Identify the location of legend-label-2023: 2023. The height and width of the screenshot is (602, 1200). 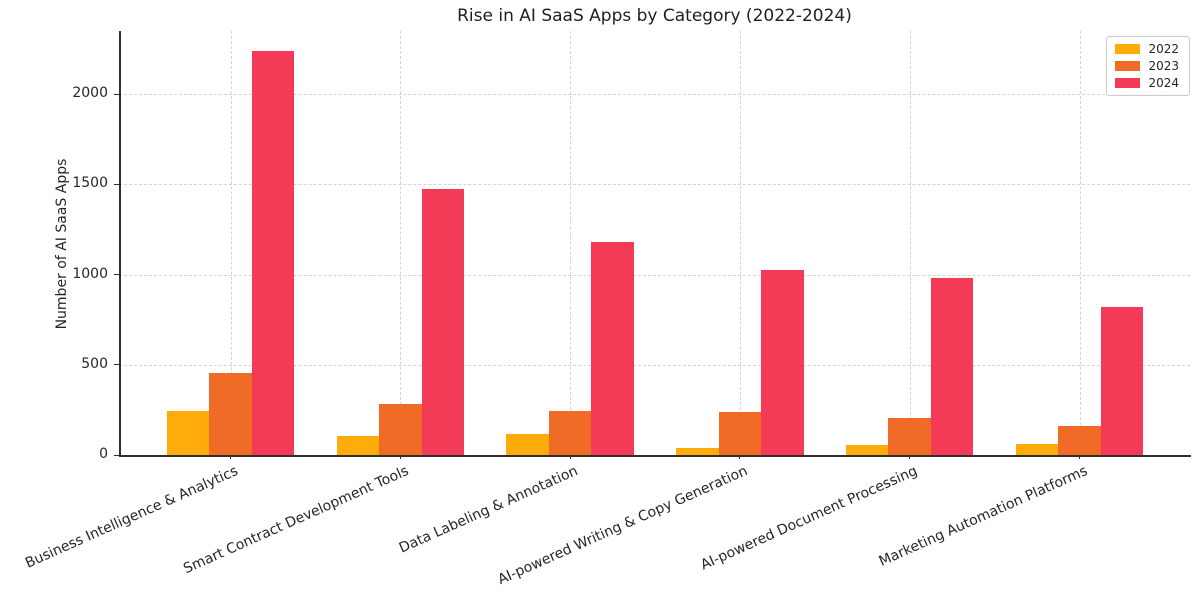
(1163, 66).